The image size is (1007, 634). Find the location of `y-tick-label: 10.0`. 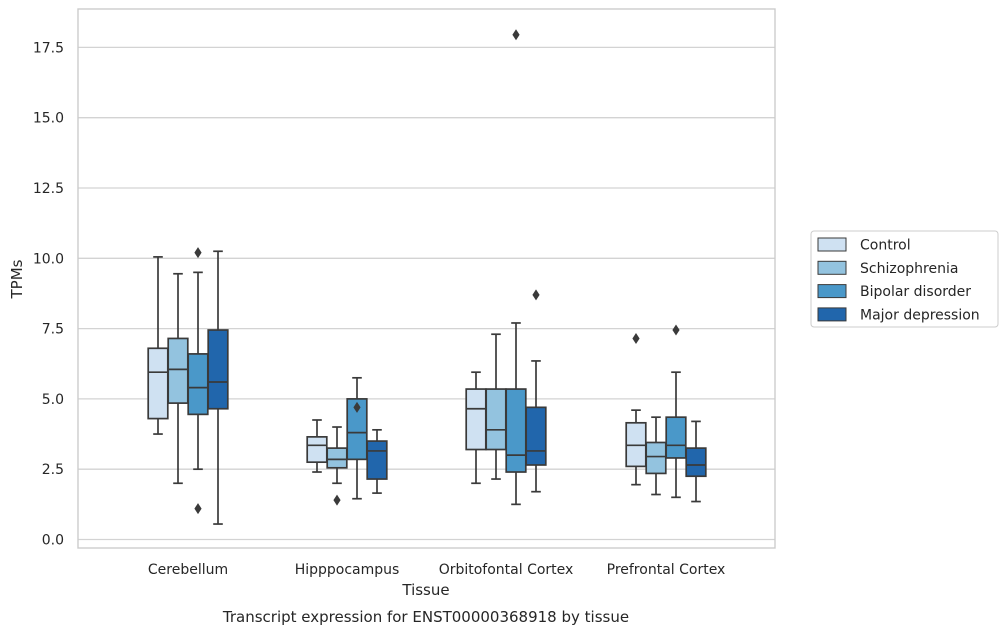

y-tick-label: 10.0 is located at coordinates (48, 259).